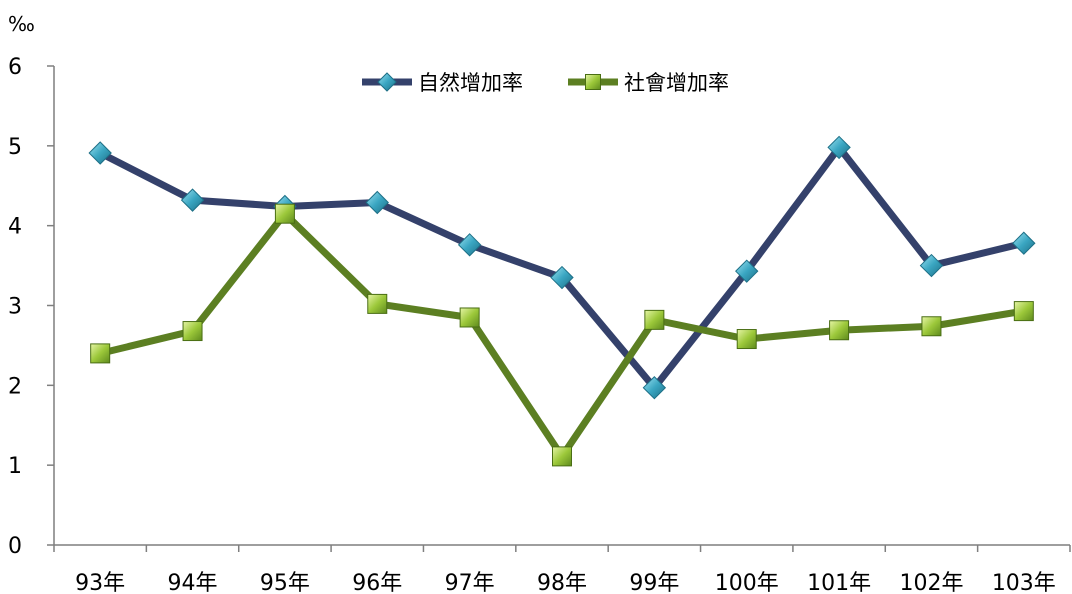 The height and width of the screenshot is (594, 1072). What do you see at coordinates (747, 582) in the screenshot?
I see `x-tick-label: 100年` at bounding box center [747, 582].